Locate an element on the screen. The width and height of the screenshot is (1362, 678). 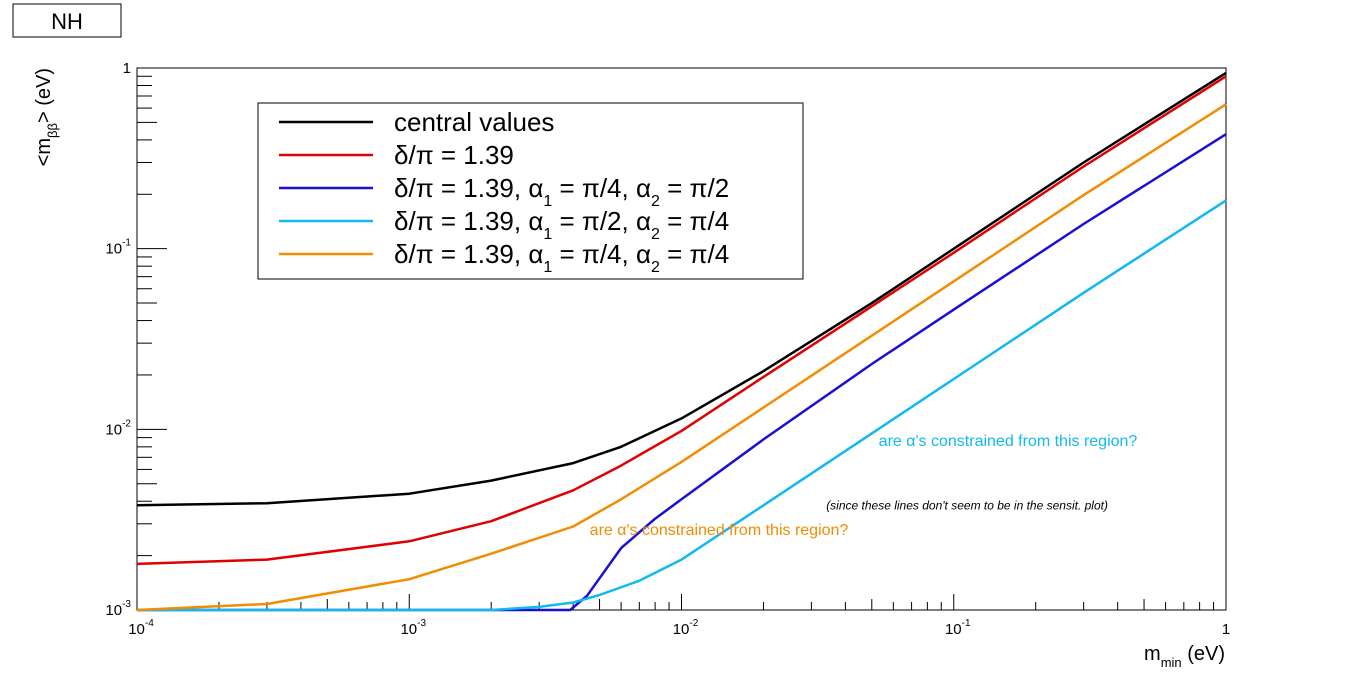
x-tick-label-base: 1 is located at coordinates (1226, 629).